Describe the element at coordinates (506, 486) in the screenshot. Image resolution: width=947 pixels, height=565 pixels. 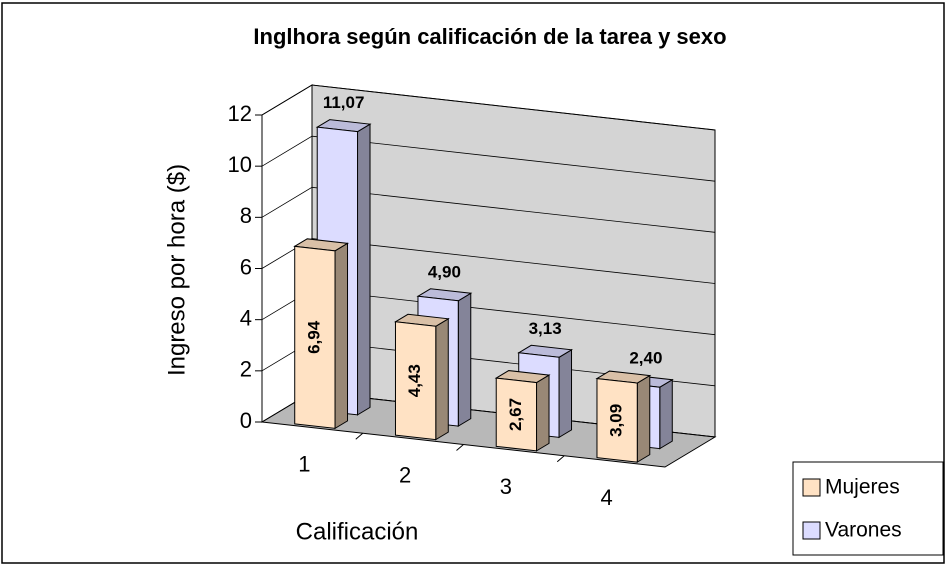
I see `x-tick-label: 3` at that location.